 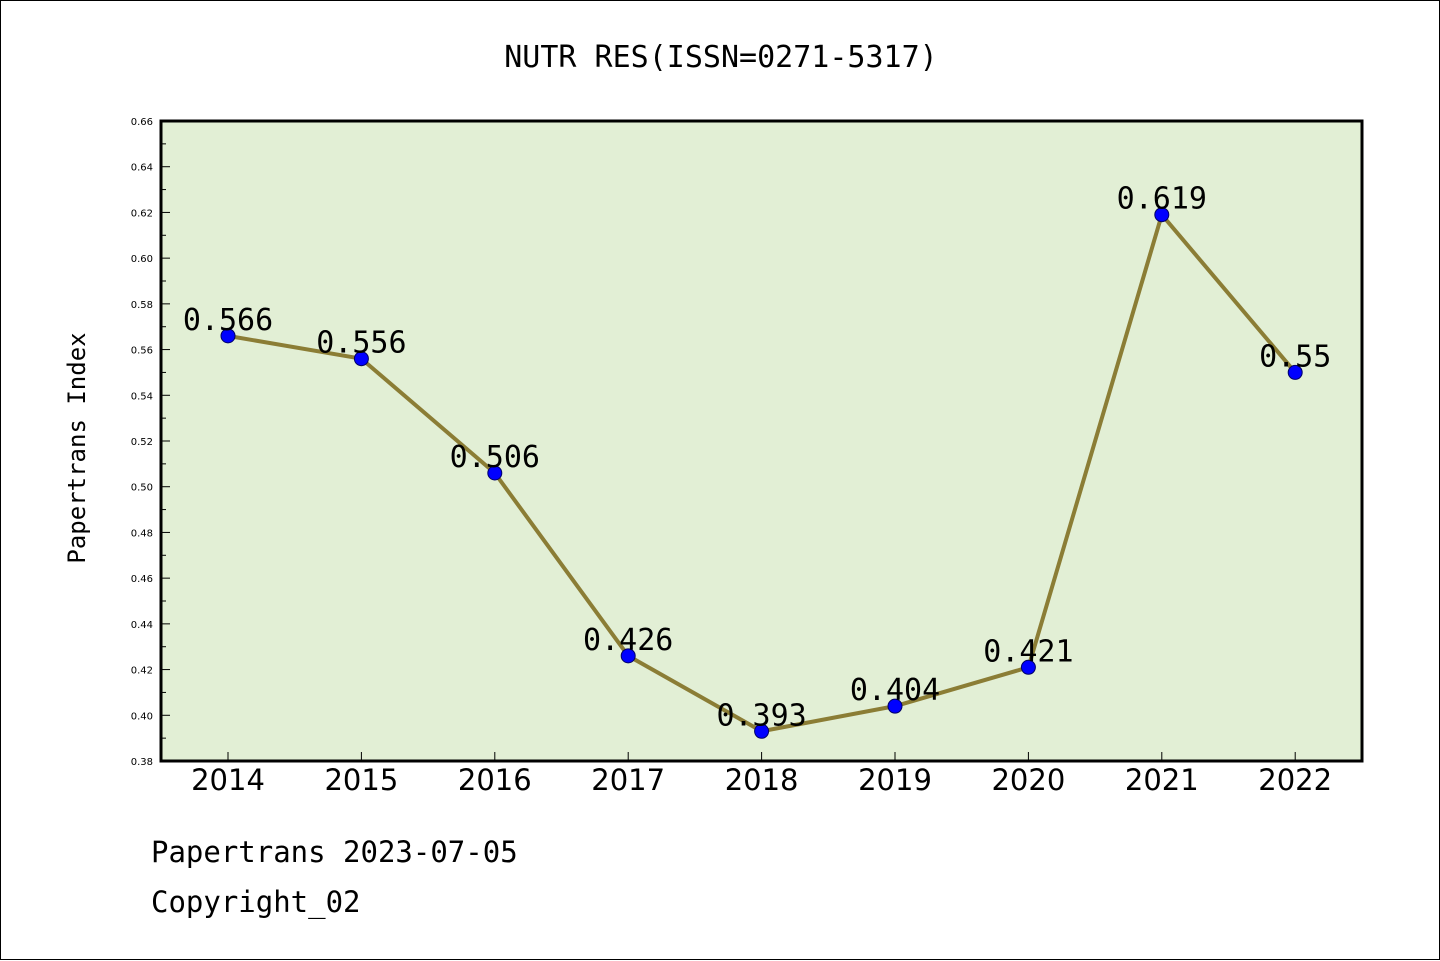 I want to click on x-tick-label: 2017, so click(x=628, y=780).